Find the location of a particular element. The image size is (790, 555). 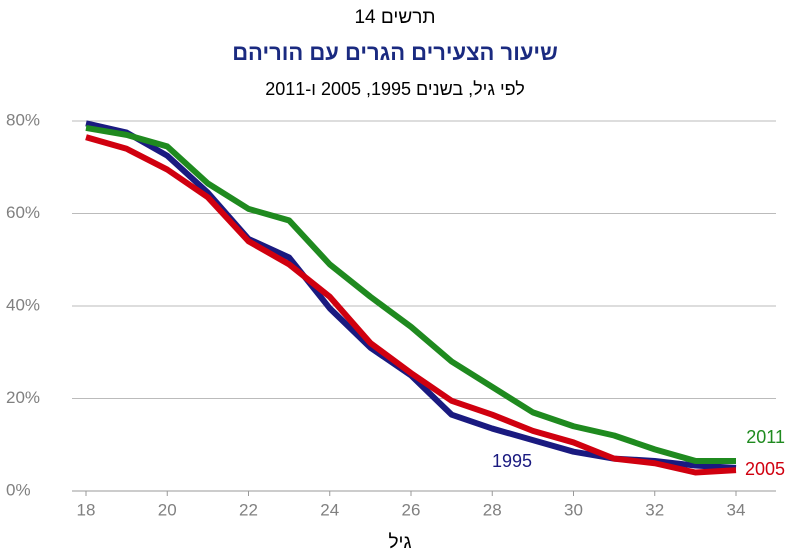

chart-label: תרשים 14 is located at coordinates (394, 17).